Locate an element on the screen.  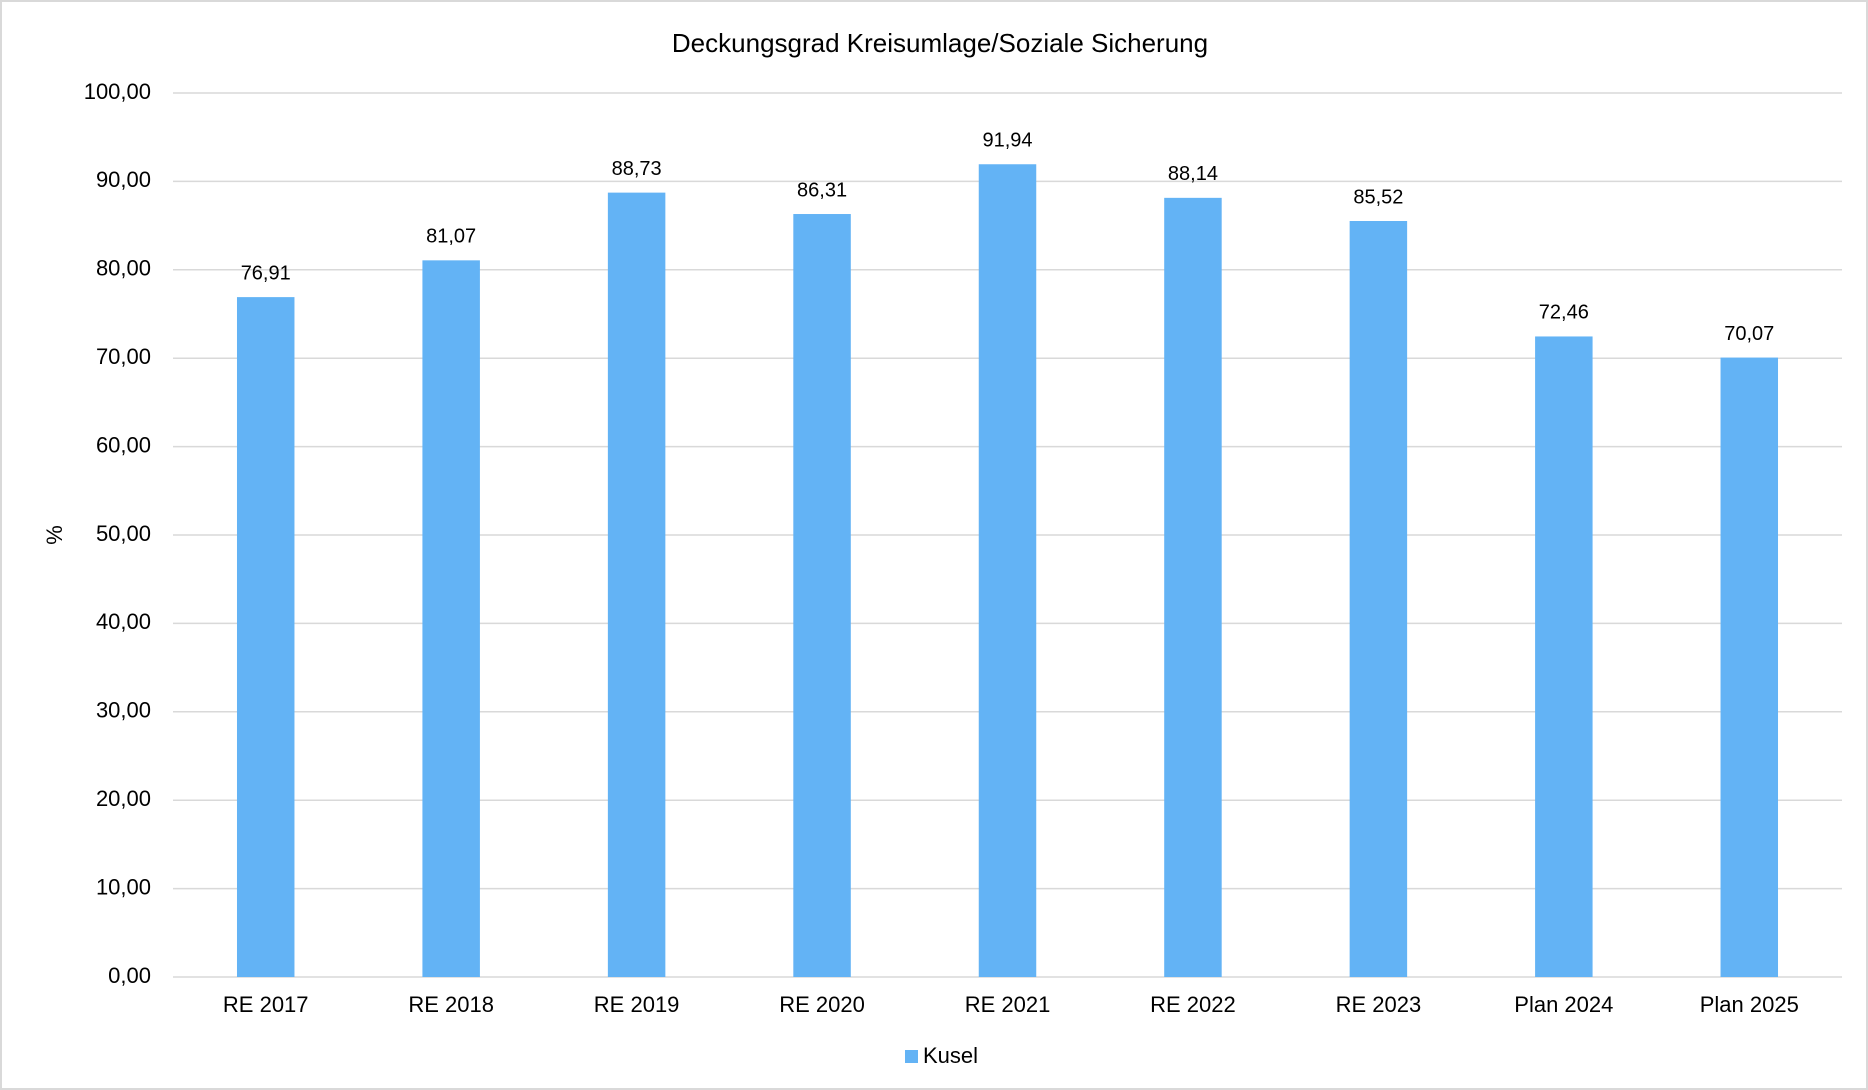
x-tick-label: RE 2021 is located at coordinates (1008, 1004).